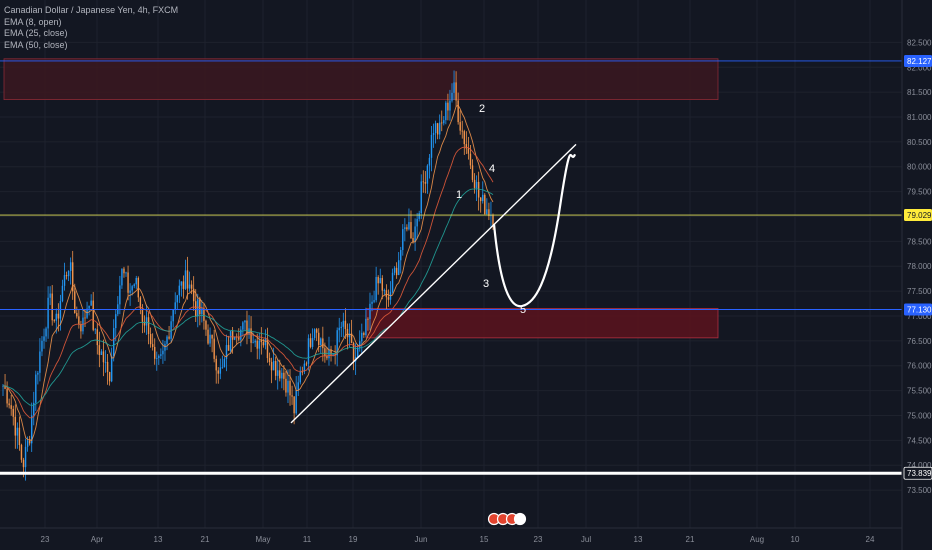 This screenshot has height=550, width=932. What do you see at coordinates (91, 10) in the screenshot?
I see `symbol-title: Canadian Dollar / Japanese Yen, 4h, FXCM` at bounding box center [91, 10].